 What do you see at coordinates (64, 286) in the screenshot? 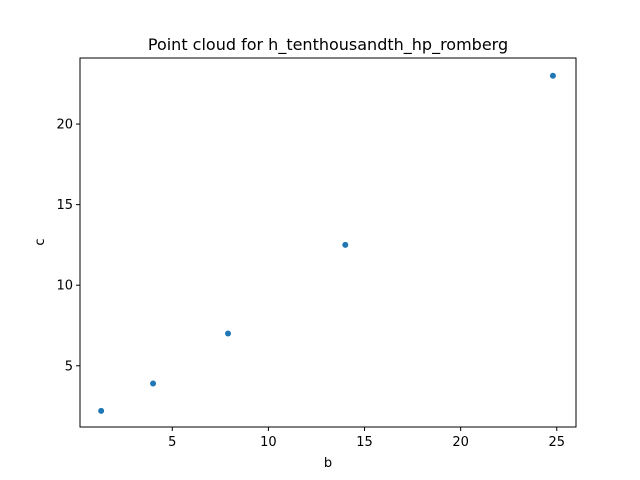
I see `y-tick-label: 10` at bounding box center [64, 286].